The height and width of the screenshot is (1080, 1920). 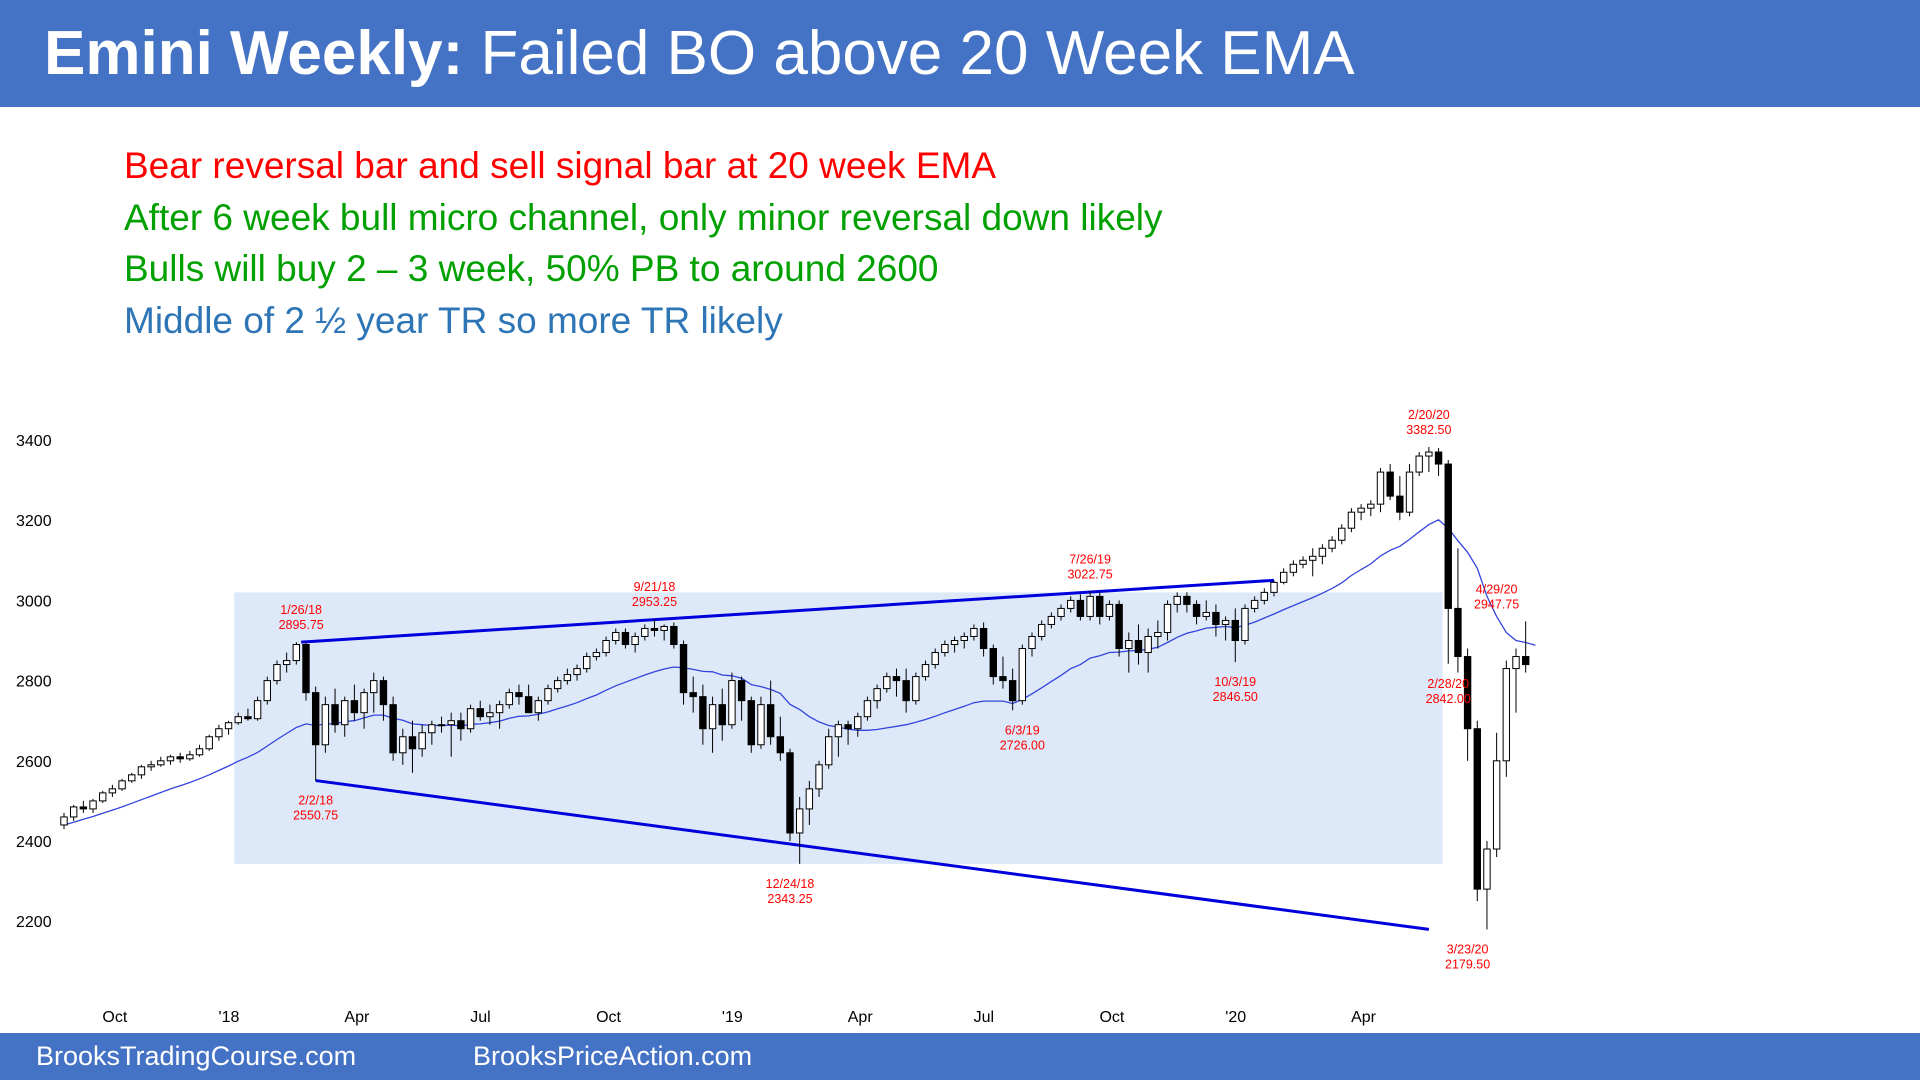 What do you see at coordinates (1364, 1017) in the screenshot?
I see `x-tick-label: Apr` at bounding box center [1364, 1017].